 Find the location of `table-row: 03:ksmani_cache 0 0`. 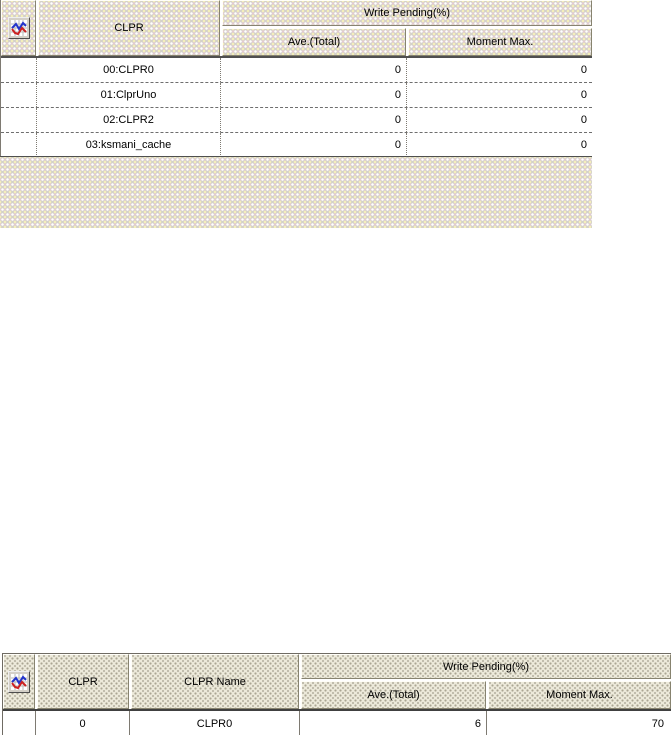

table-row: 03:ksmani_cache 0 0 is located at coordinates (296, 145).